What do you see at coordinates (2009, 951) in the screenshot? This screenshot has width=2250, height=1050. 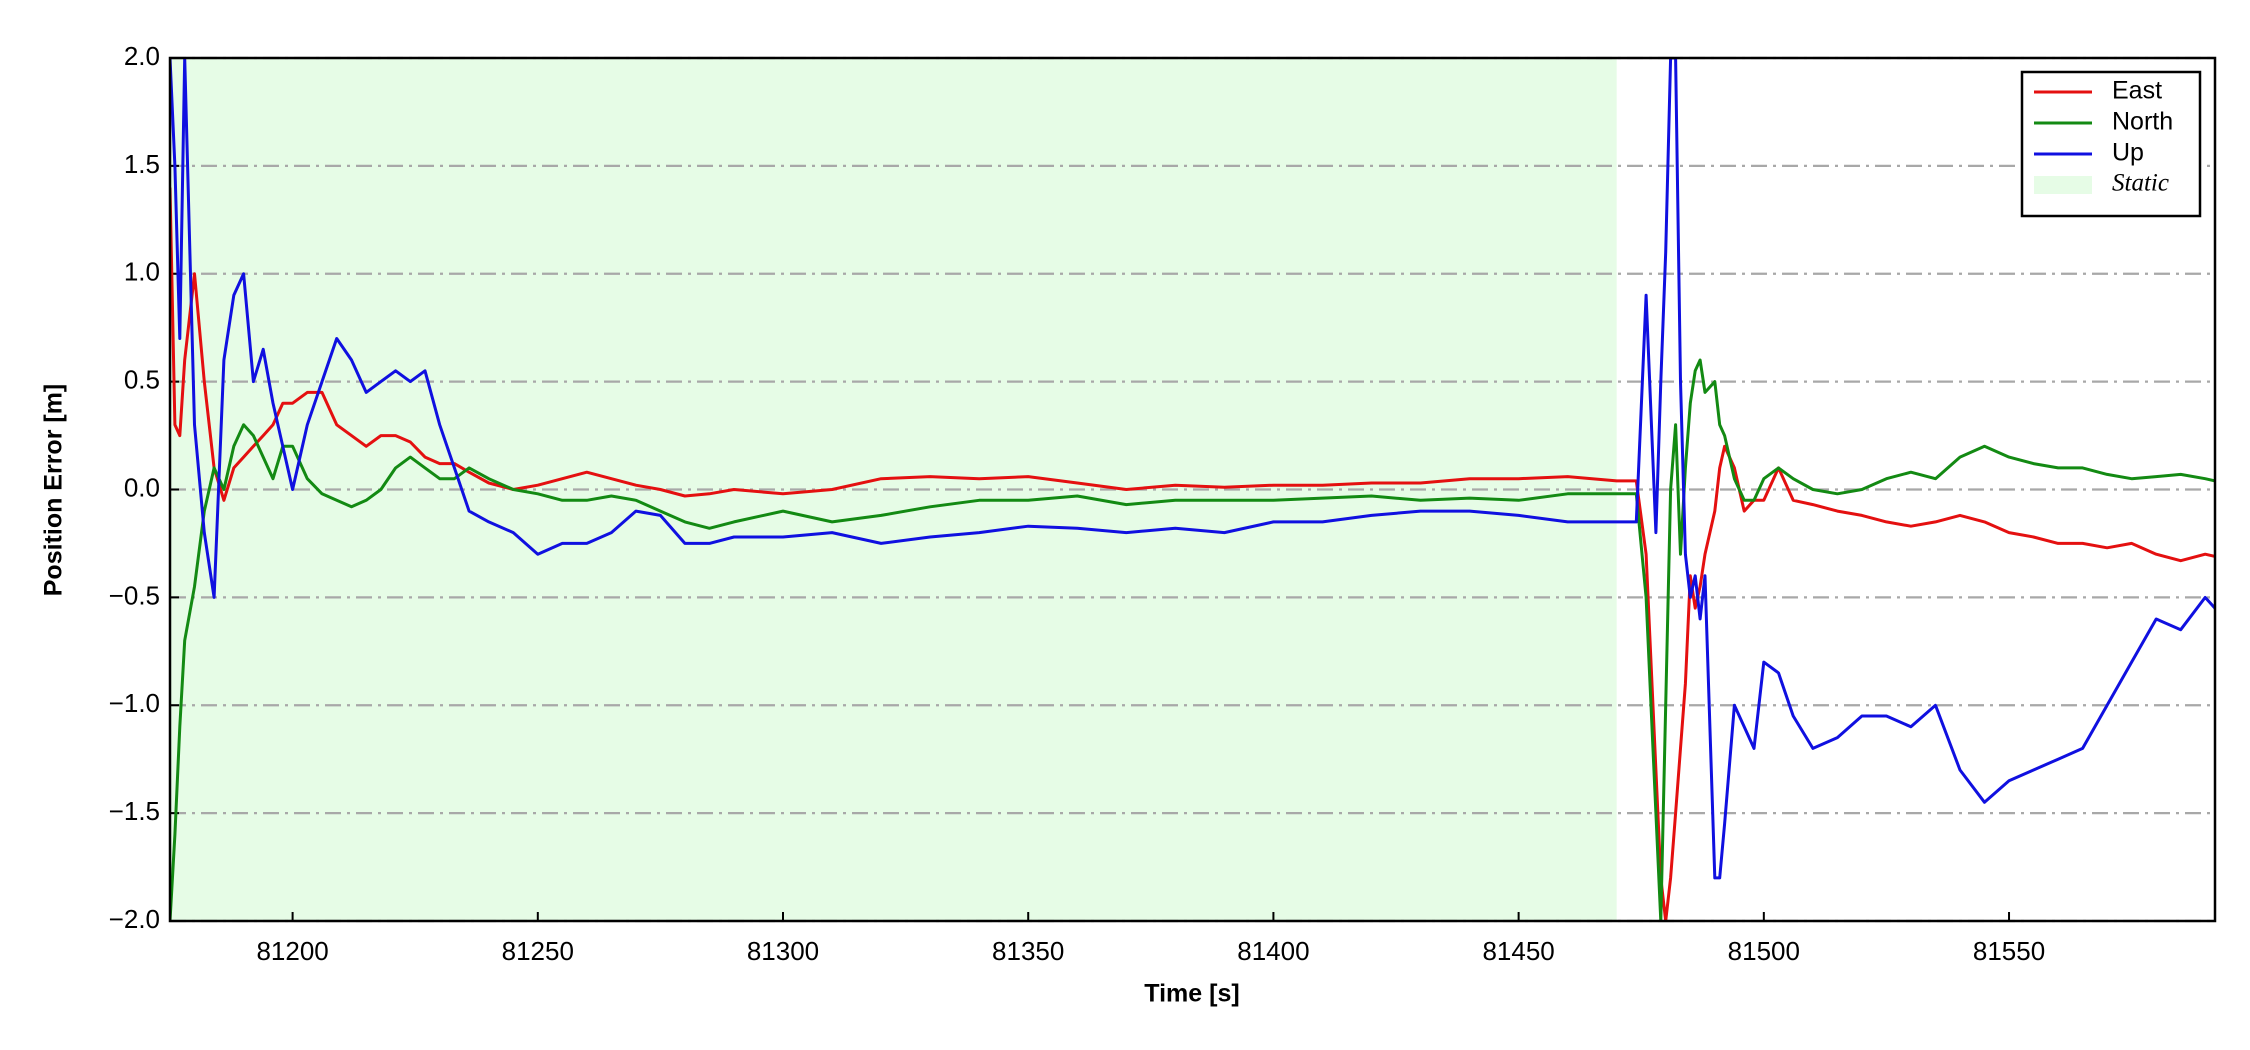 I see `x-tick-label: 81550` at bounding box center [2009, 951].